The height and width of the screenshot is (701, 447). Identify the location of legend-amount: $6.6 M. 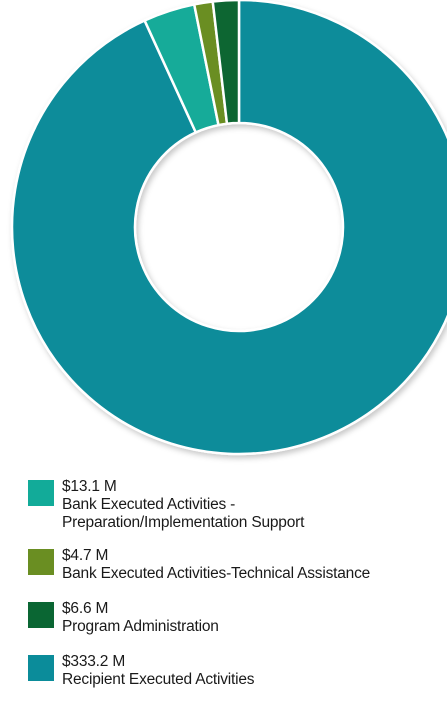
(85, 608).